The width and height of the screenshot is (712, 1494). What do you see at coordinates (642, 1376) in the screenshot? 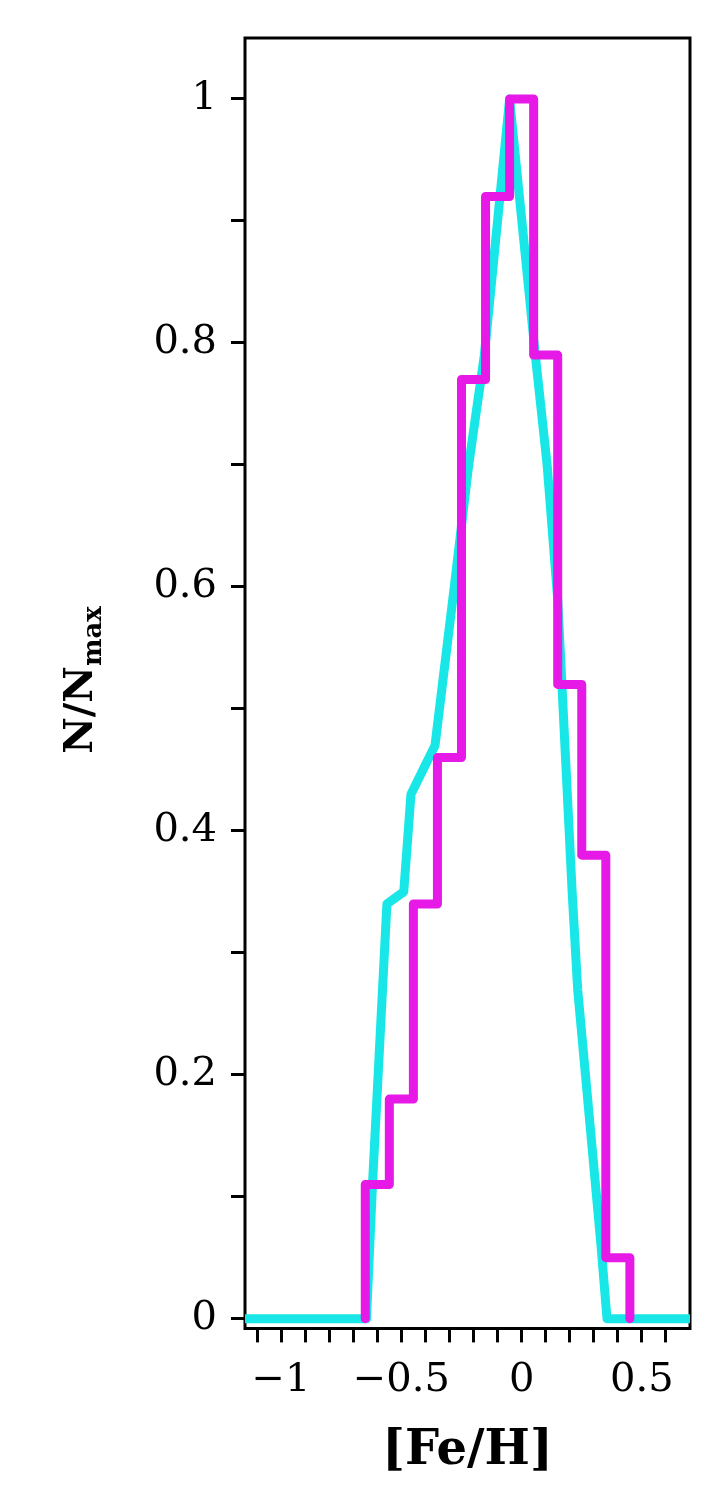
I see `x-tick-label: 0.5` at bounding box center [642, 1376].